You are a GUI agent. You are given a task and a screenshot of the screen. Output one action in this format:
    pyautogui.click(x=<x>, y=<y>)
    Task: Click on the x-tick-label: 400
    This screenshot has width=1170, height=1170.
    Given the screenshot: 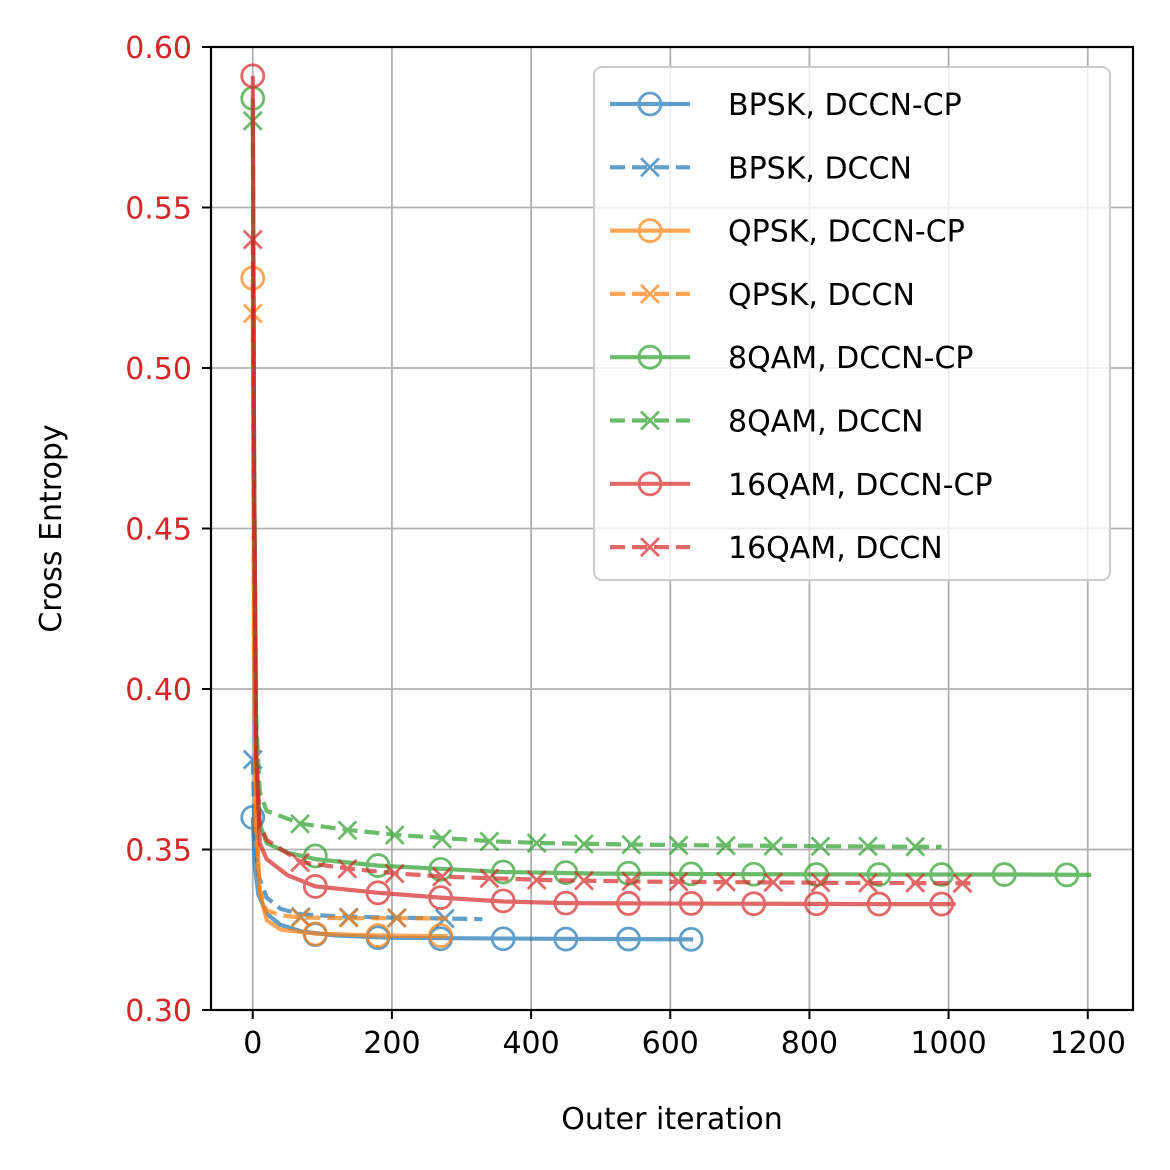 What is the action you would take?
    pyautogui.click(x=530, y=1043)
    